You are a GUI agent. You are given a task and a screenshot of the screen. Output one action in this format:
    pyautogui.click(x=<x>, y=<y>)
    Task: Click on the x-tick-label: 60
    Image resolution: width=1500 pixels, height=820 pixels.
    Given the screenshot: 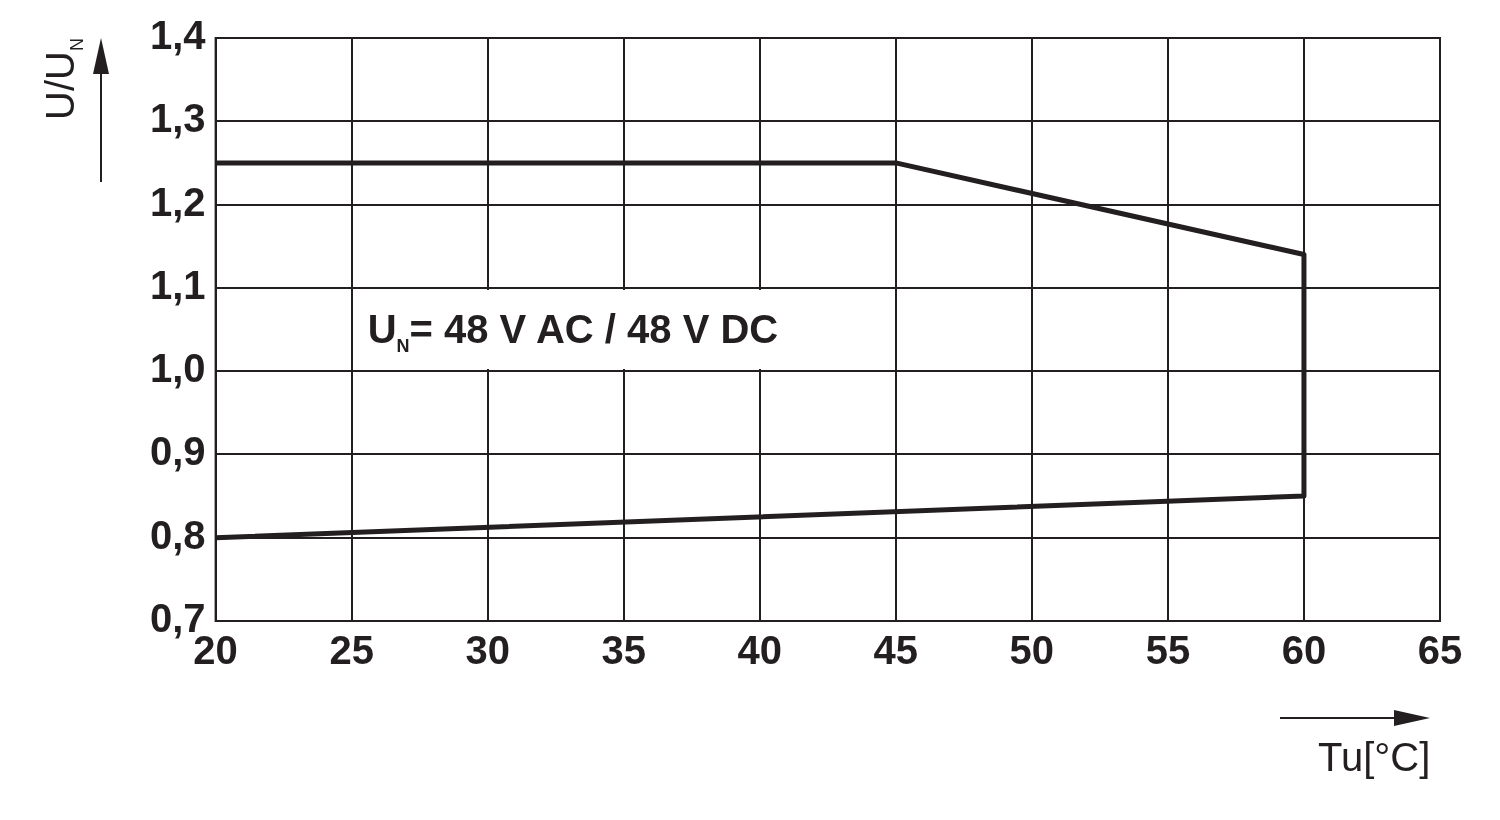 What is the action you would take?
    pyautogui.click(x=1304, y=650)
    